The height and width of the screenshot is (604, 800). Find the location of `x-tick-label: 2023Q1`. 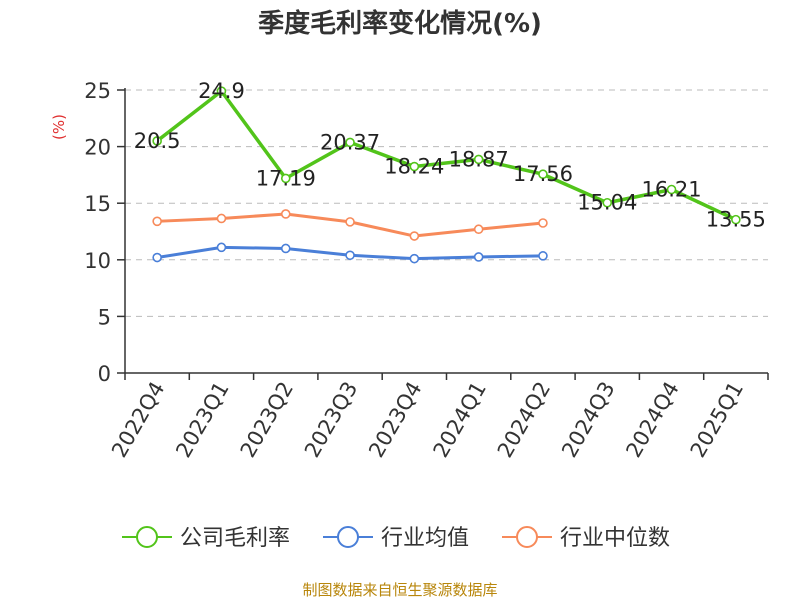

x-tick-label: 2023Q1 is located at coordinates (202, 420).